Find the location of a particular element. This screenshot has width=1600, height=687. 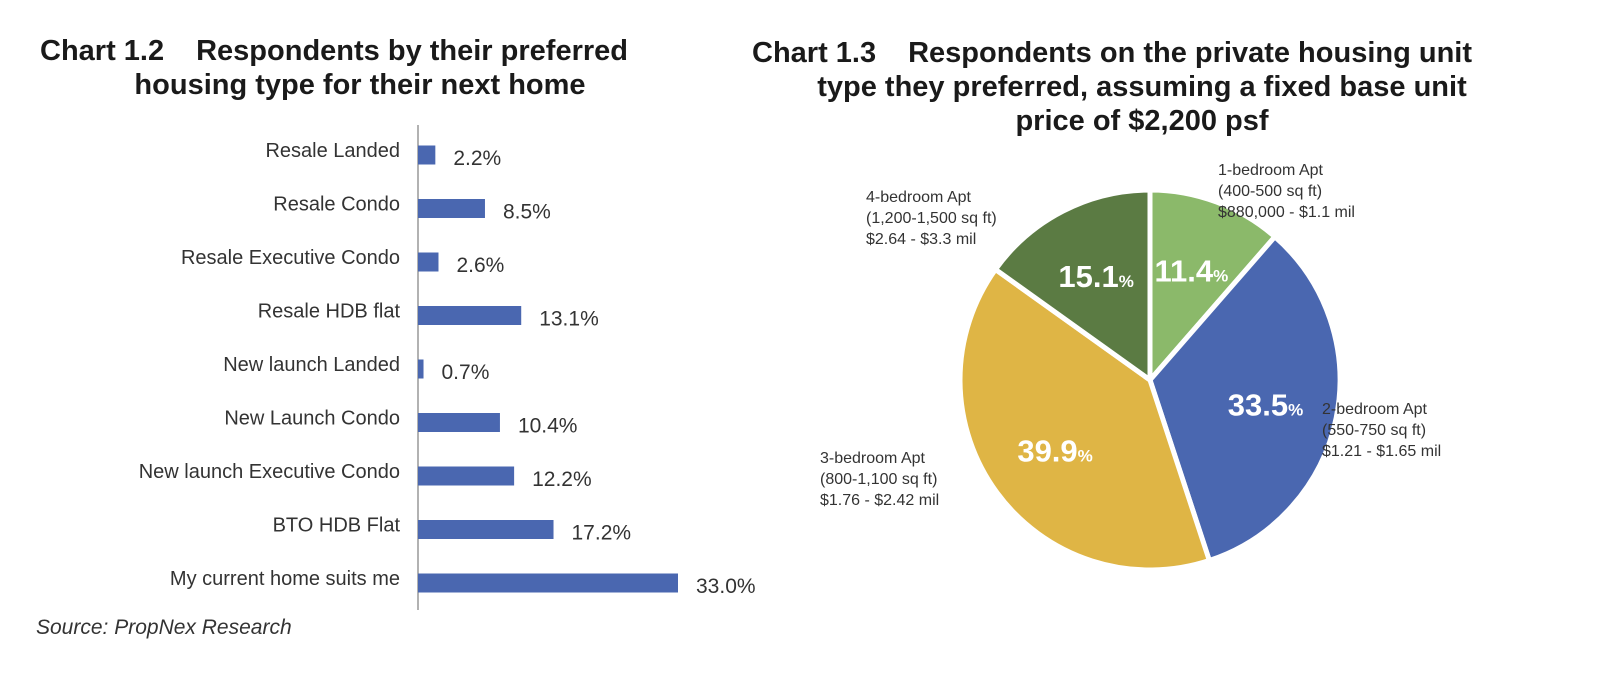

bar-value-label-2: 2.6% is located at coordinates (480, 265).